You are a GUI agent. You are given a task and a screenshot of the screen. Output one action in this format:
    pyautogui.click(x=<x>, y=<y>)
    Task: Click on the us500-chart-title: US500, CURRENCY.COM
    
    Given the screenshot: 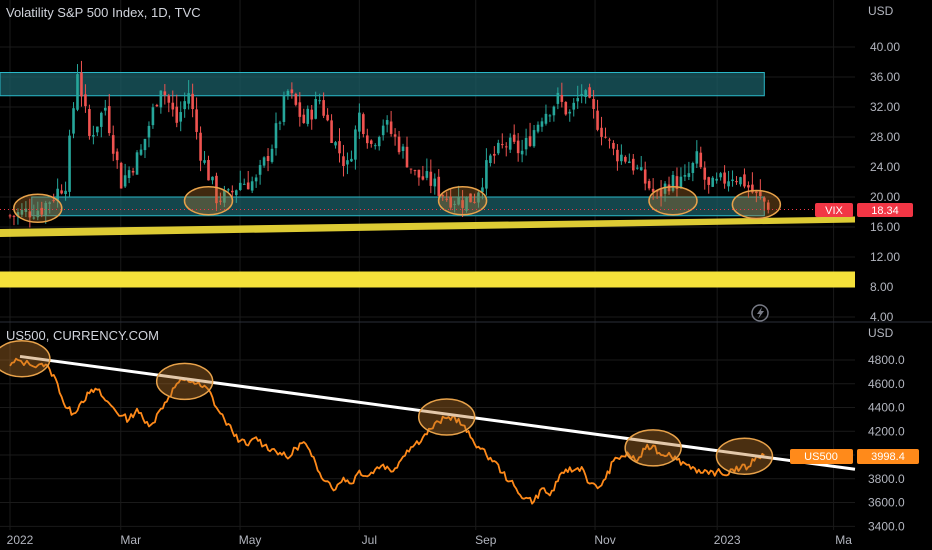 What is the action you would take?
    pyautogui.click(x=82, y=335)
    